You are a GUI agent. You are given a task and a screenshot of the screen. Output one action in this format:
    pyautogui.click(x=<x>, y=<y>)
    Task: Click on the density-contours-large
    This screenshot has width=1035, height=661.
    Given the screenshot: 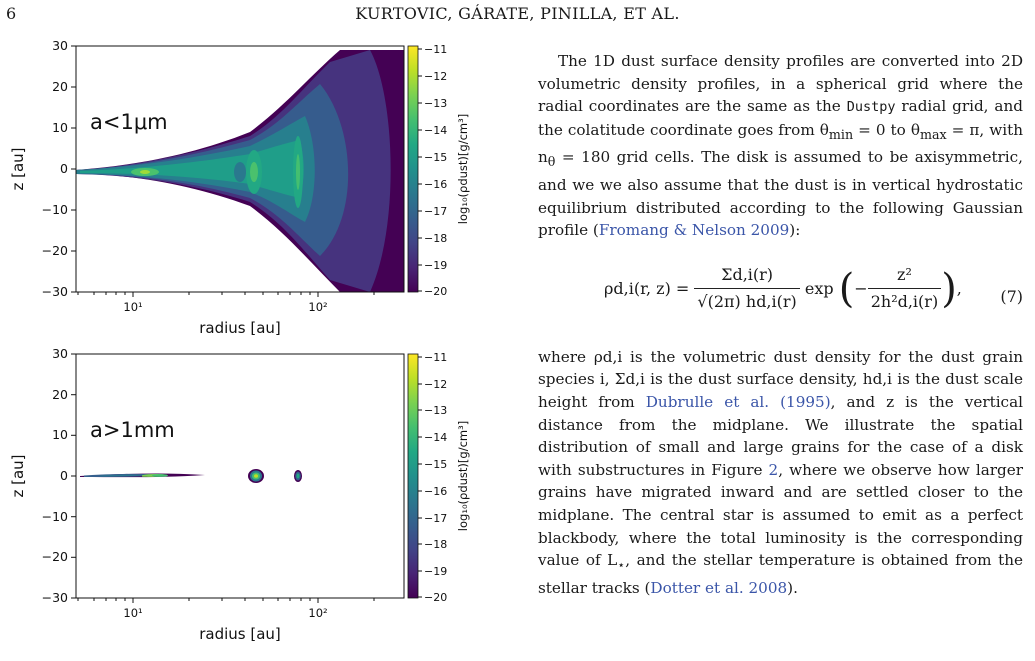 What is the action you would take?
    pyautogui.click(x=191, y=476)
    